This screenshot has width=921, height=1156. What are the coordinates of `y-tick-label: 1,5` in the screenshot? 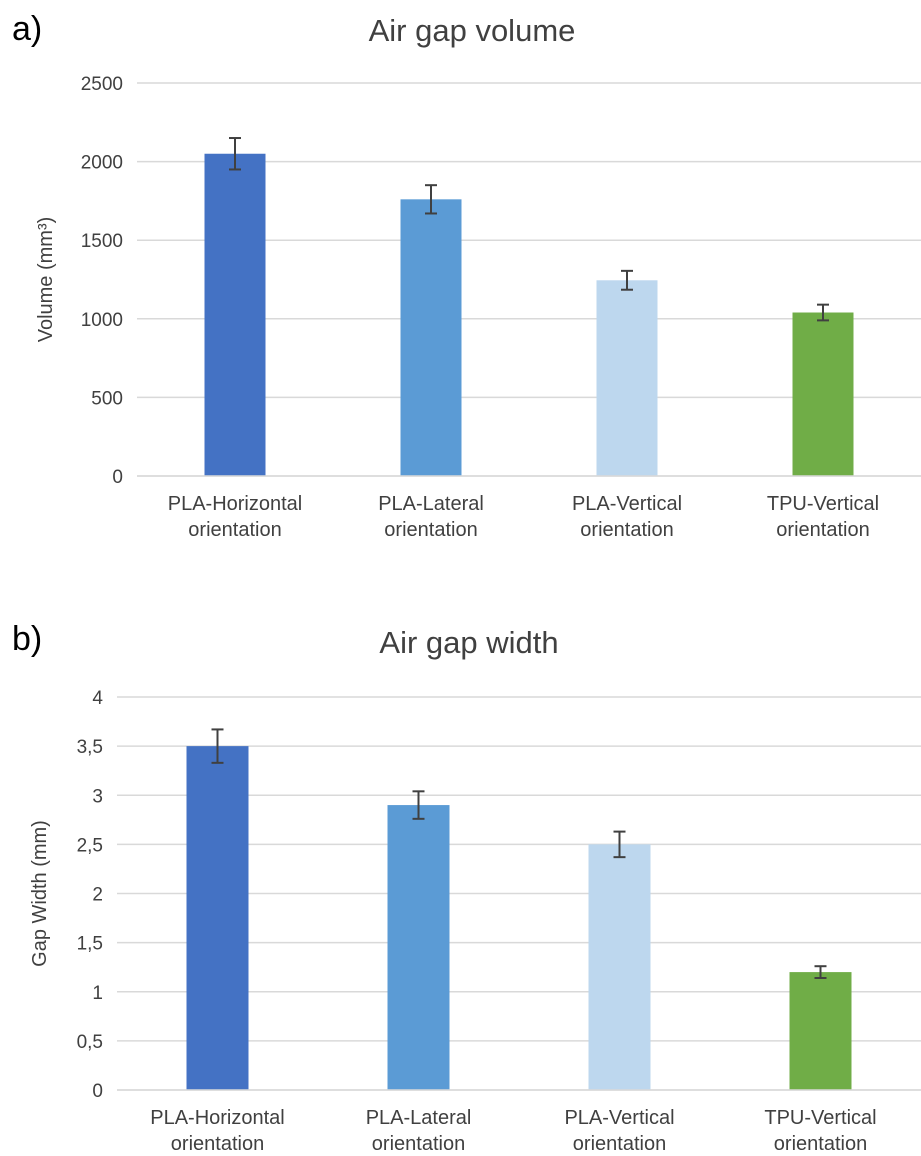 It's located at (90, 944).